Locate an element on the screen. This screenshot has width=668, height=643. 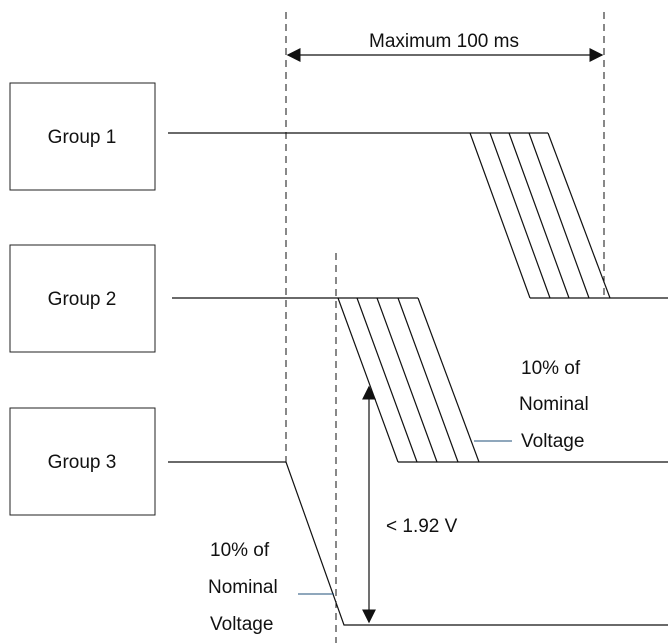
group-1-box is located at coordinates (82, 136).